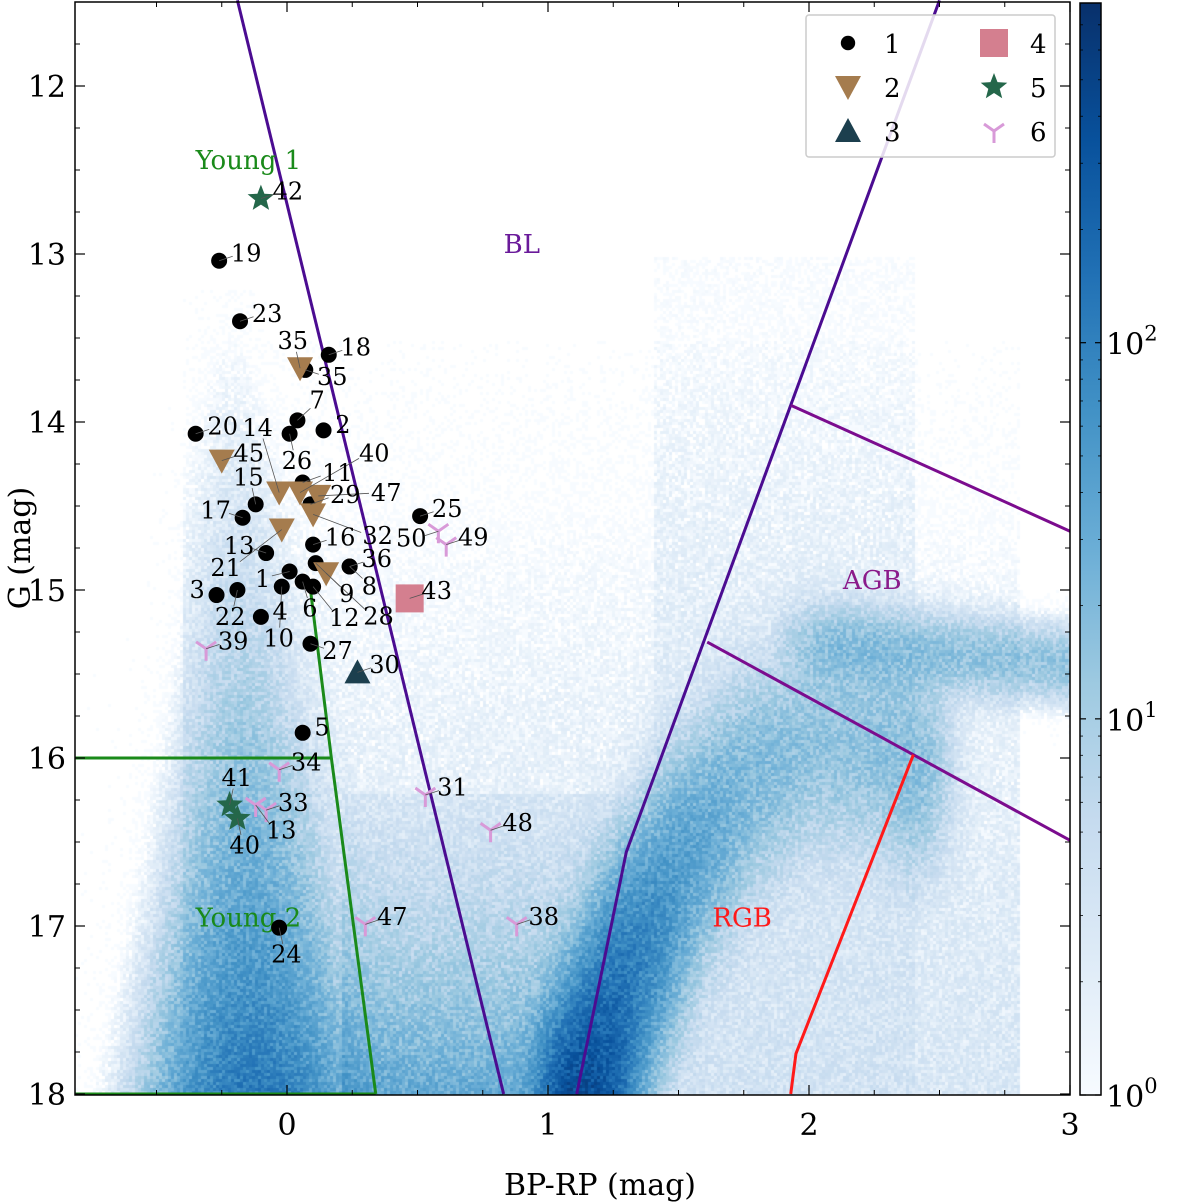 The width and height of the screenshot is (1200, 1203). What do you see at coordinates (47, 591) in the screenshot?
I see `y-tick-label: 15` at bounding box center [47, 591].